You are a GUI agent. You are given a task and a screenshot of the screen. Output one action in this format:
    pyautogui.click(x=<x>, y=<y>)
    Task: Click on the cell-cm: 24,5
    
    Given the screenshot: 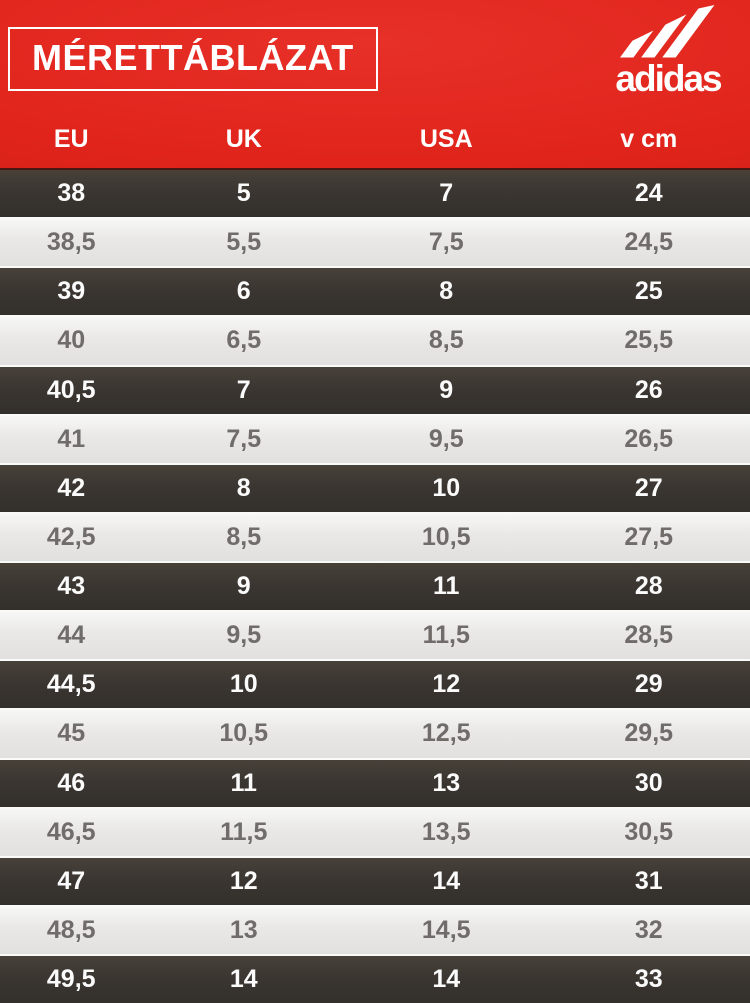 What is the action you would take?
    pyautogui.click(x=649, y=242)
    